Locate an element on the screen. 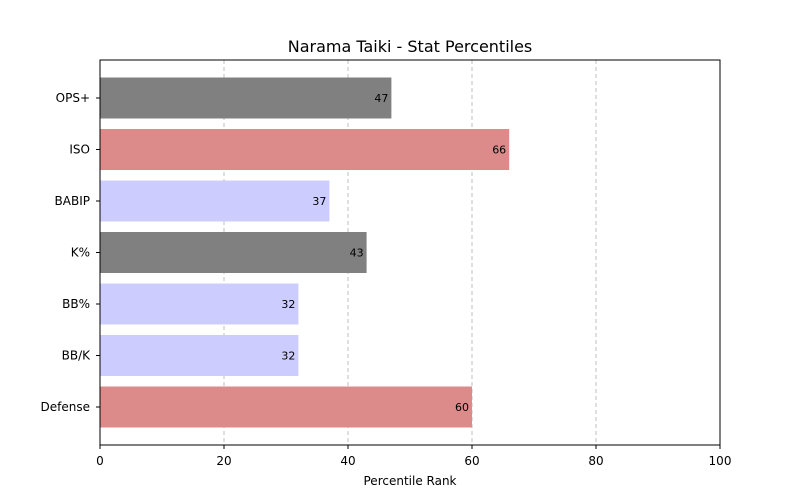 The width and height of the screenshot is (800, 500). chart-title: Narama Taiki - Stat Percentiles is located at coordinates (410, 46).